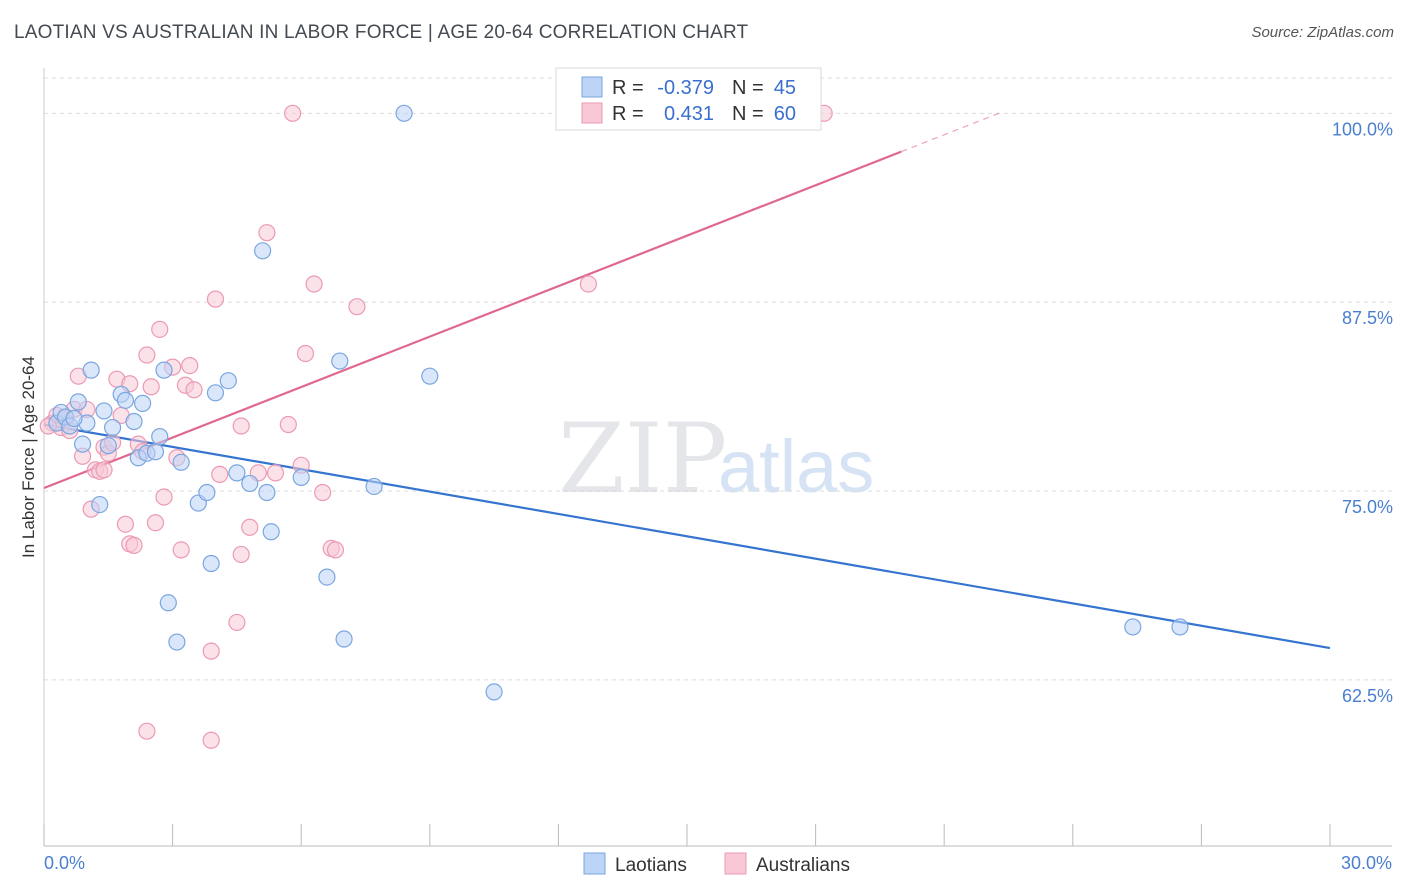  What do you see at coordinates (594, 863) in the screenshot?
I see `bottom-legend-swatch-laotians` at bounding box center [594, 863].